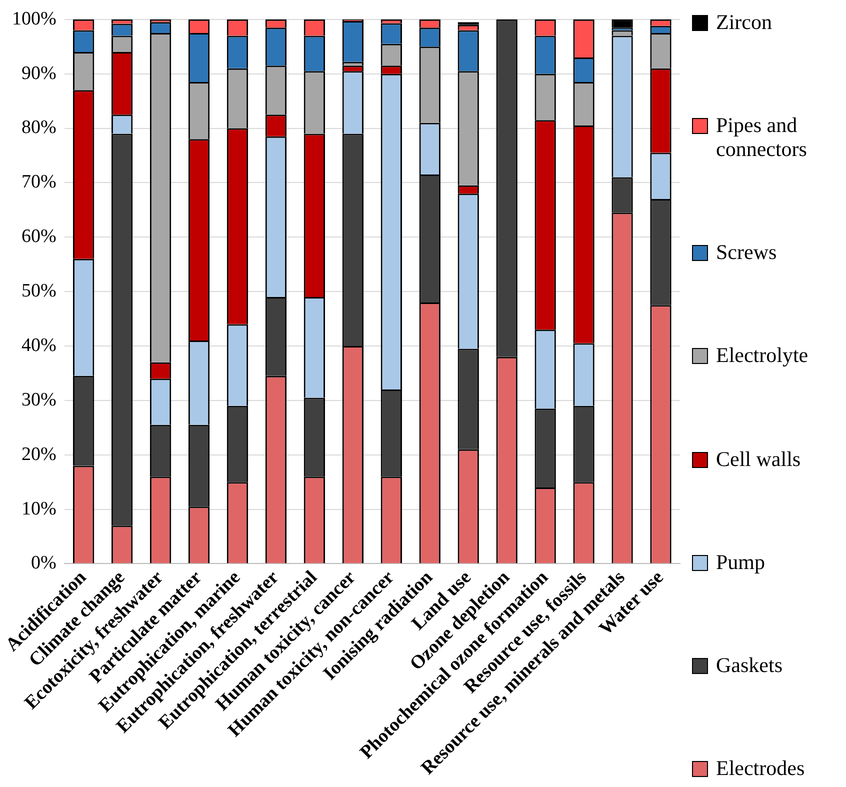 The height and width of the screenshot is (787, 846). I want to click on legend-label: Gaskets, so click(749, 664).